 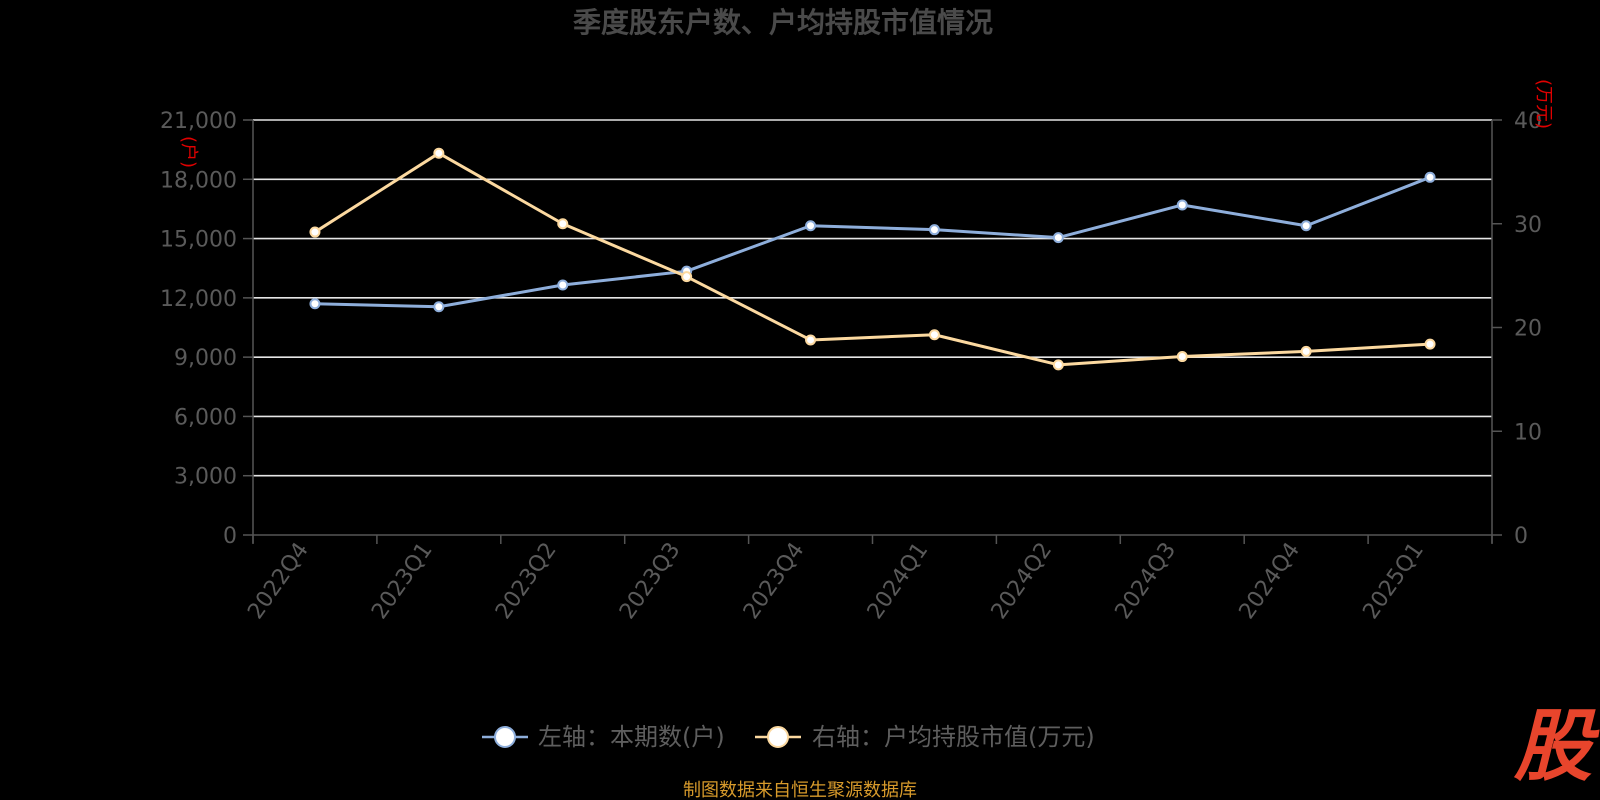 What do you see at coordinates (783, 22) in the screenshot?
I see `chart-title: 季度股东户数、户均持股市值情况` at bounding box center [783, 22].